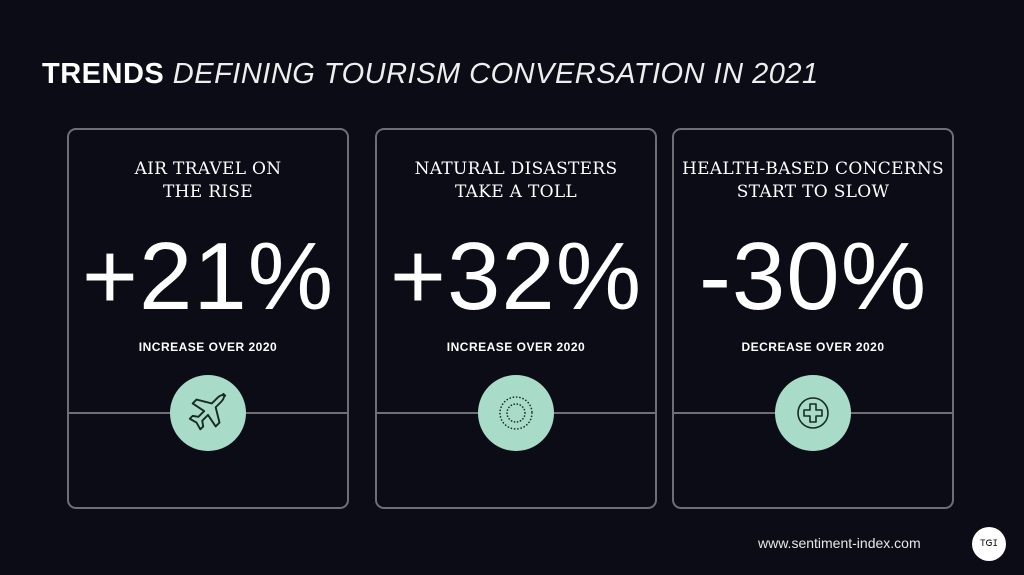  What do you see at coordinates (208, 276) in the screenshot?
I see `card-value: +21%` at bounding box center [208, 276].